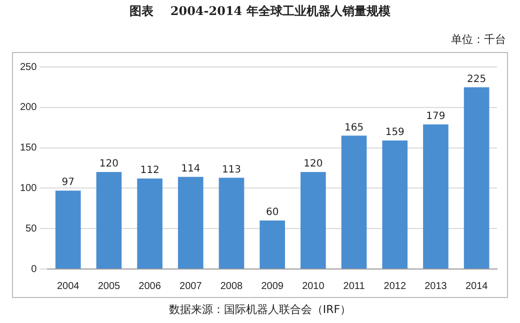  What do you see at coordinates (109, 286) in the screenshot?
I see `x-tick-label: 2005` at bounding box center [109, 286].